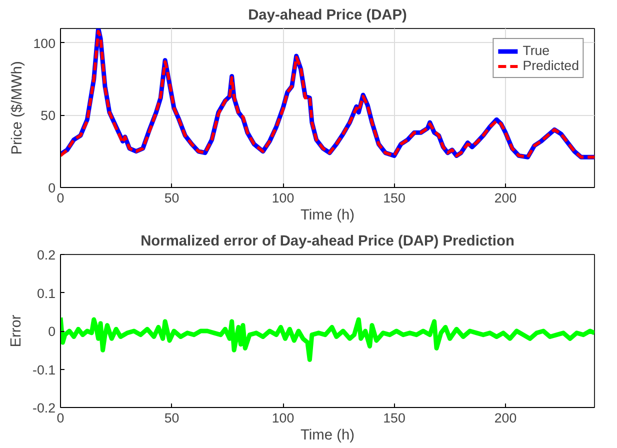  I want to click on y-tick-label: 50, so click(48, 116).